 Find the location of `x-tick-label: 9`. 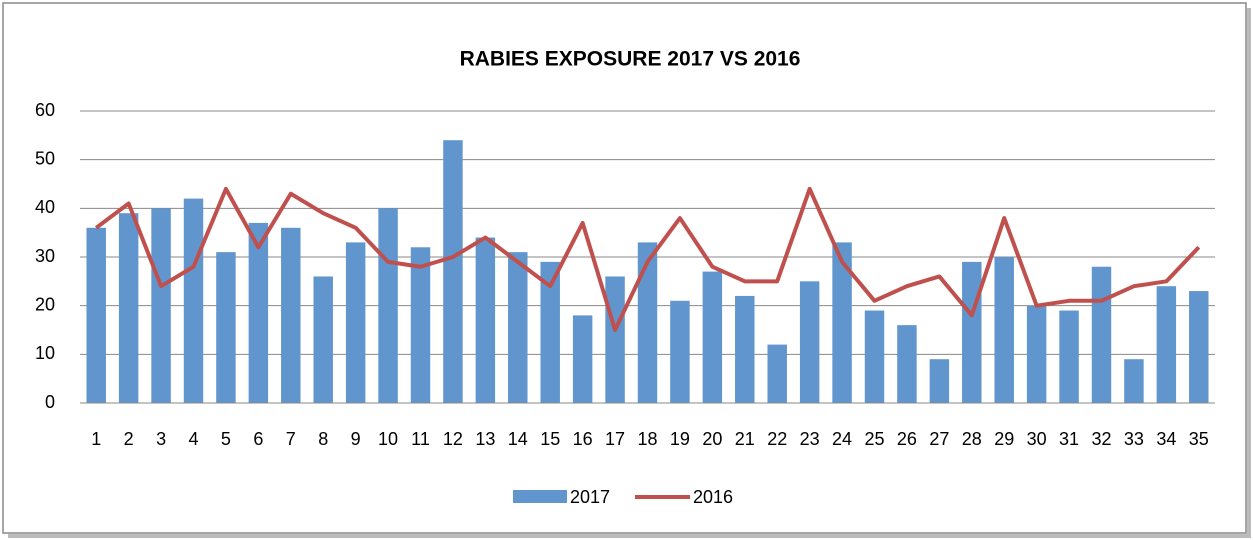

x-tick-label: 9 is located at coordinates (356, 439).